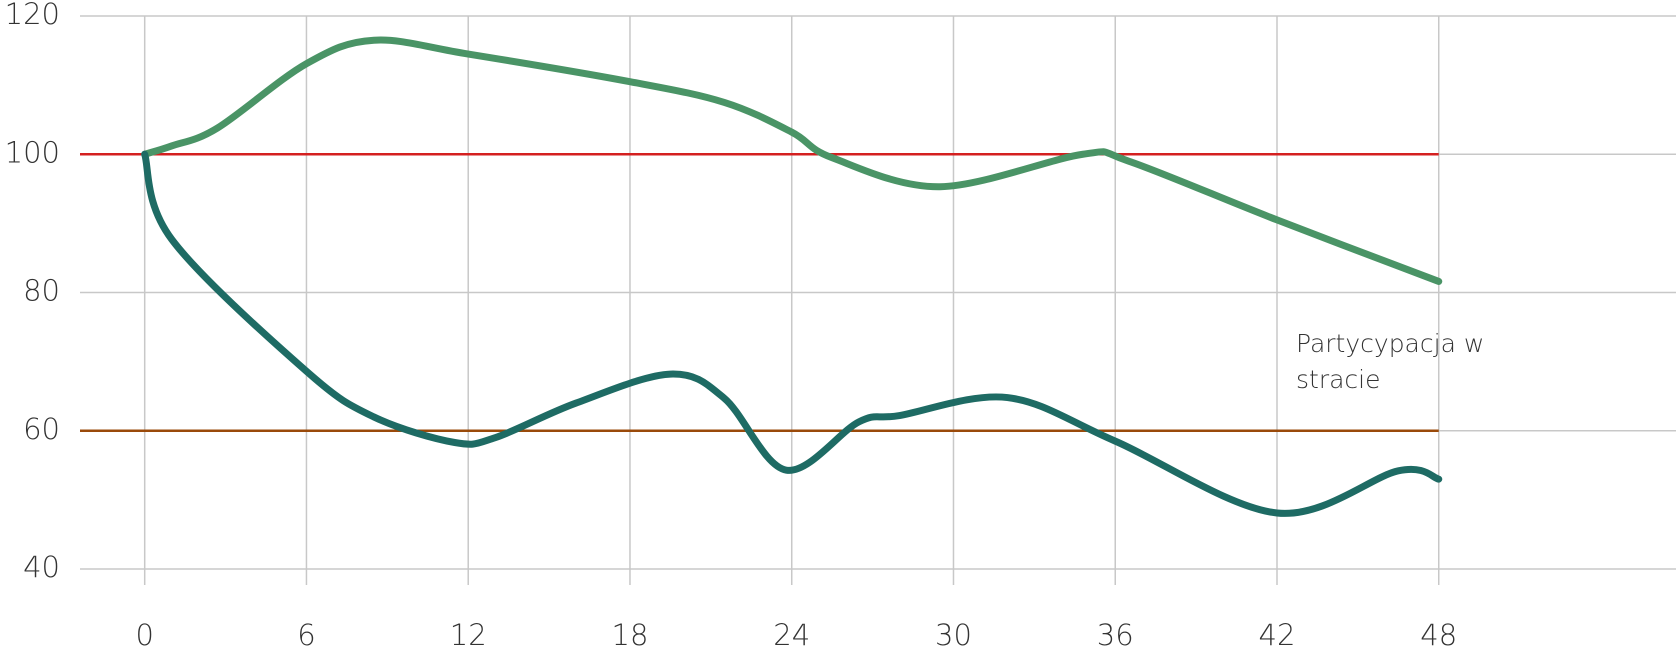 The image size is (1676, 659). Describe the element at coordinates (630, 635) in the screenshot. I see `x-tick-label: 18` at that location.